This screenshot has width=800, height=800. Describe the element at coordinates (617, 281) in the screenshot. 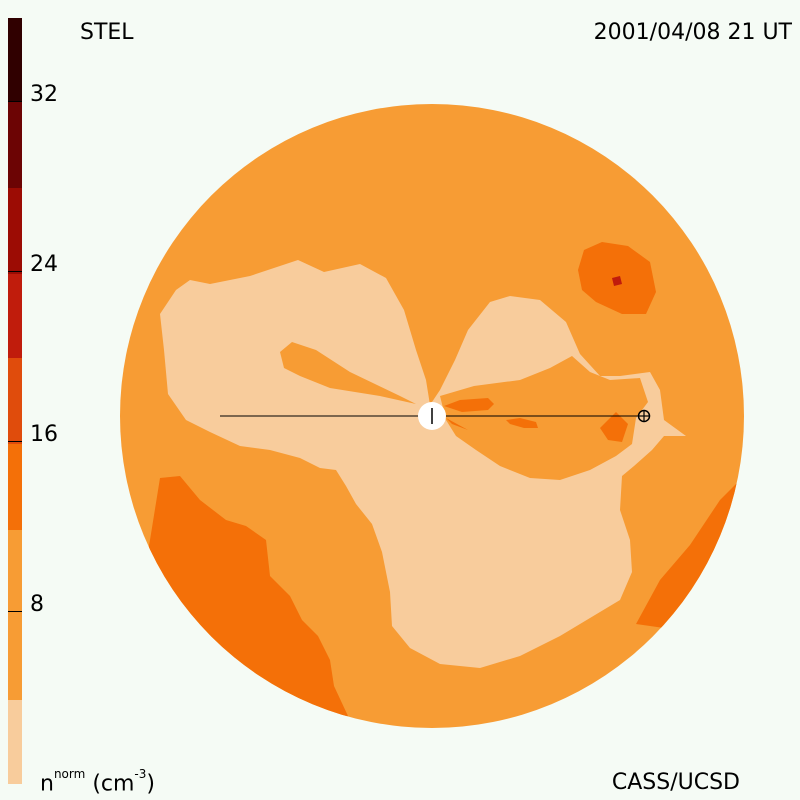

I see `region-peak-upper-right` at that location.